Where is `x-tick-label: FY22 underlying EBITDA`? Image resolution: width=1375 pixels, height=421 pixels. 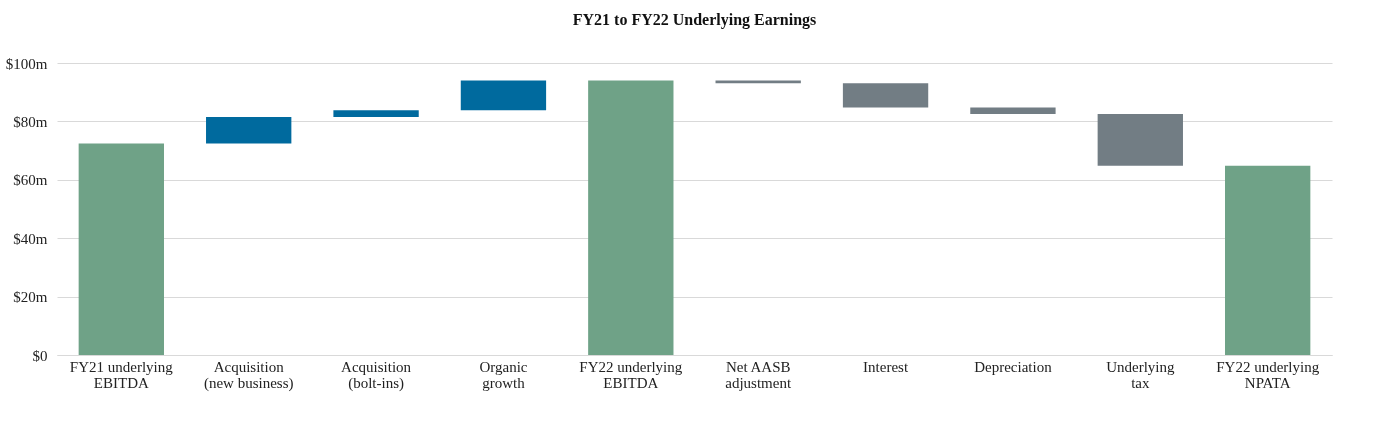
x-tick-label: FY22 underlying EBITDA is located at coordinates (631, 374).